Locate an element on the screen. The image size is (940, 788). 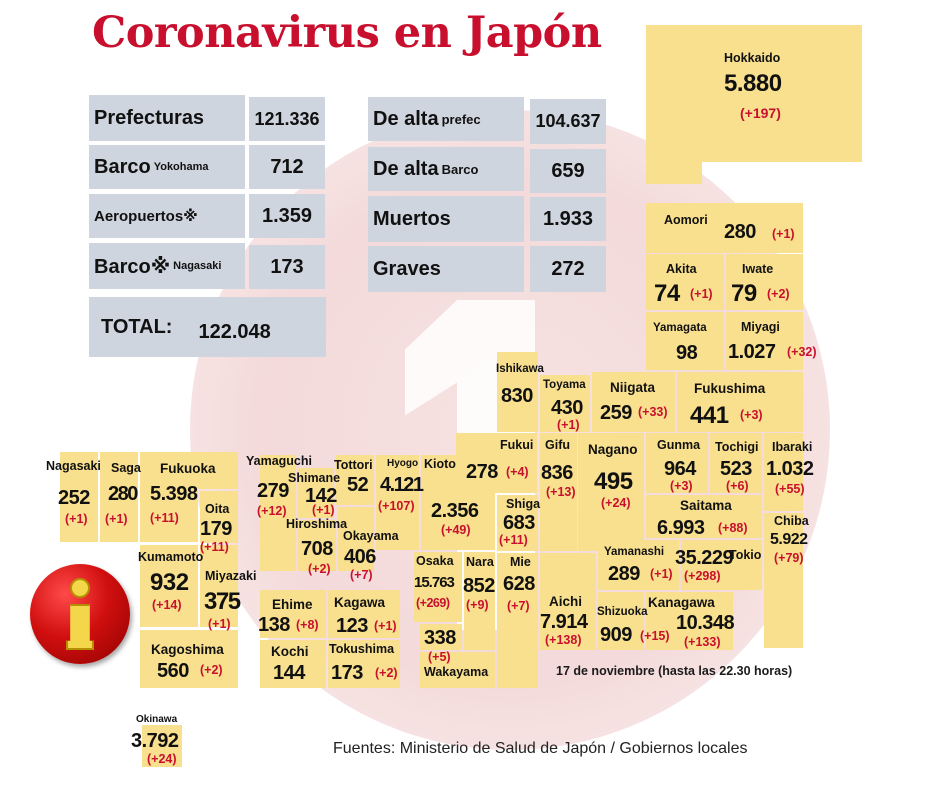
prefecture-value: 123 is located at coordinates (352, 626).